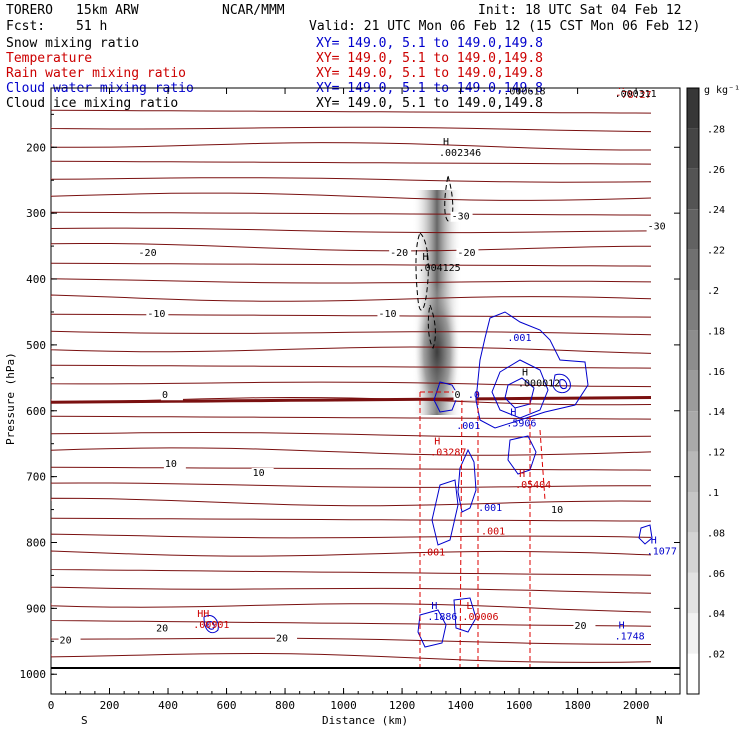 Image resolution: width=740 pixels, height=740 pixels. Describe the element at coordinates (387, 314) in the screenshot. I see `temperature-label: -10` at that location.